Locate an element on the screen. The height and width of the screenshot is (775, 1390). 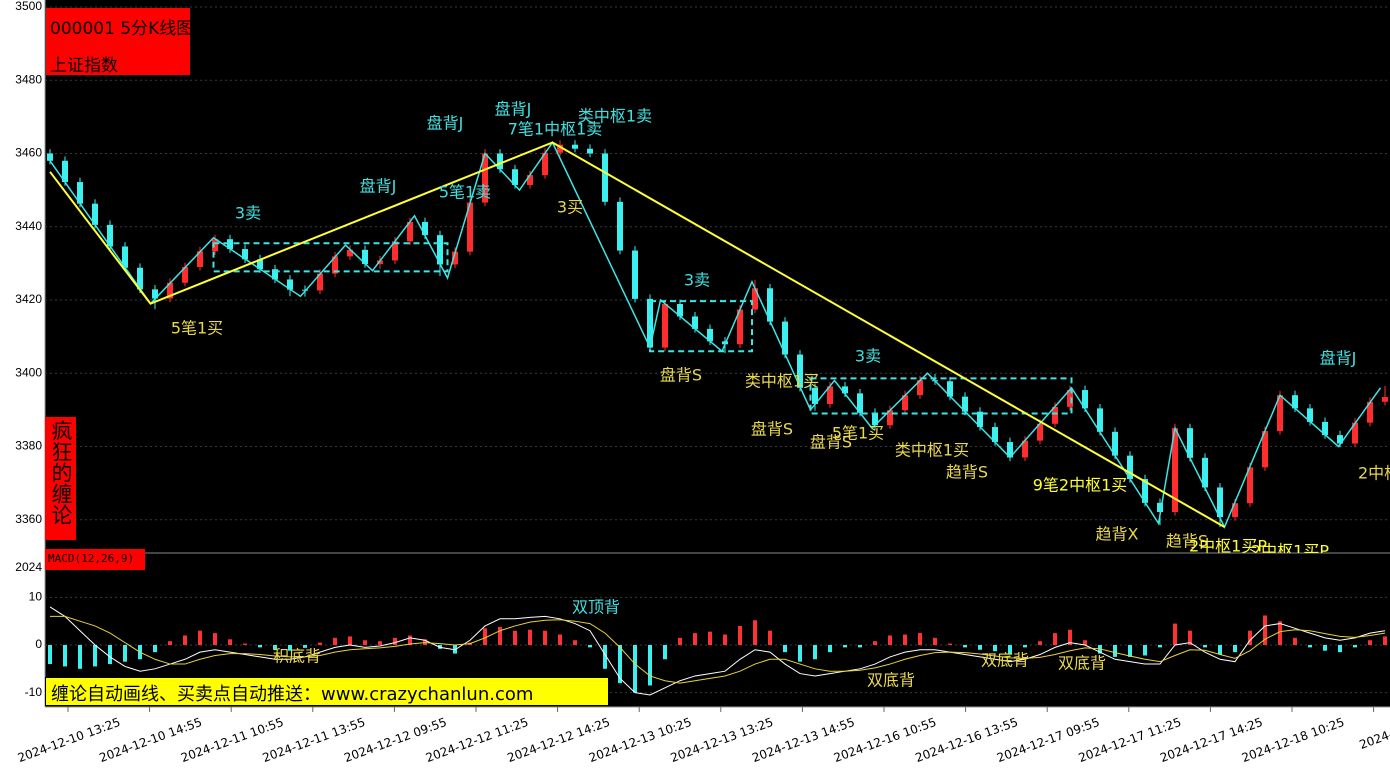
y-tick-label: -10 is located at coordinates (34, 692).